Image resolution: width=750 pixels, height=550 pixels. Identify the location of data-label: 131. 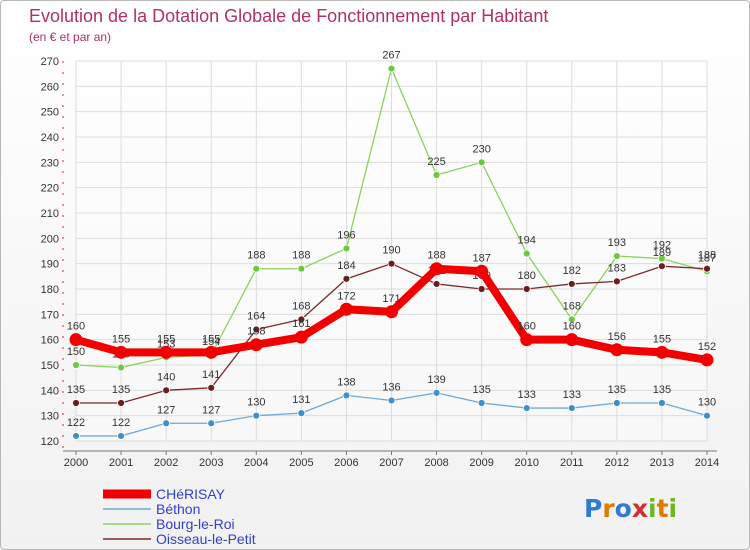
(301, 400).